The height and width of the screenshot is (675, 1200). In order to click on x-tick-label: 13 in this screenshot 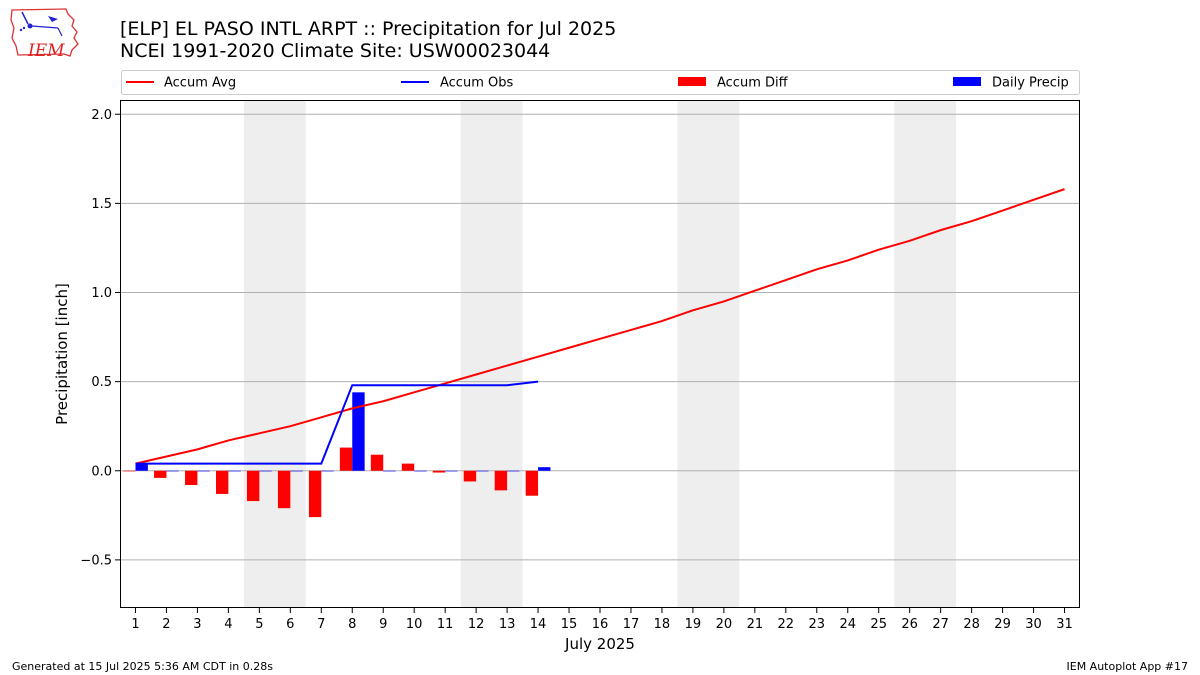, I will do `click(507, 624)`.